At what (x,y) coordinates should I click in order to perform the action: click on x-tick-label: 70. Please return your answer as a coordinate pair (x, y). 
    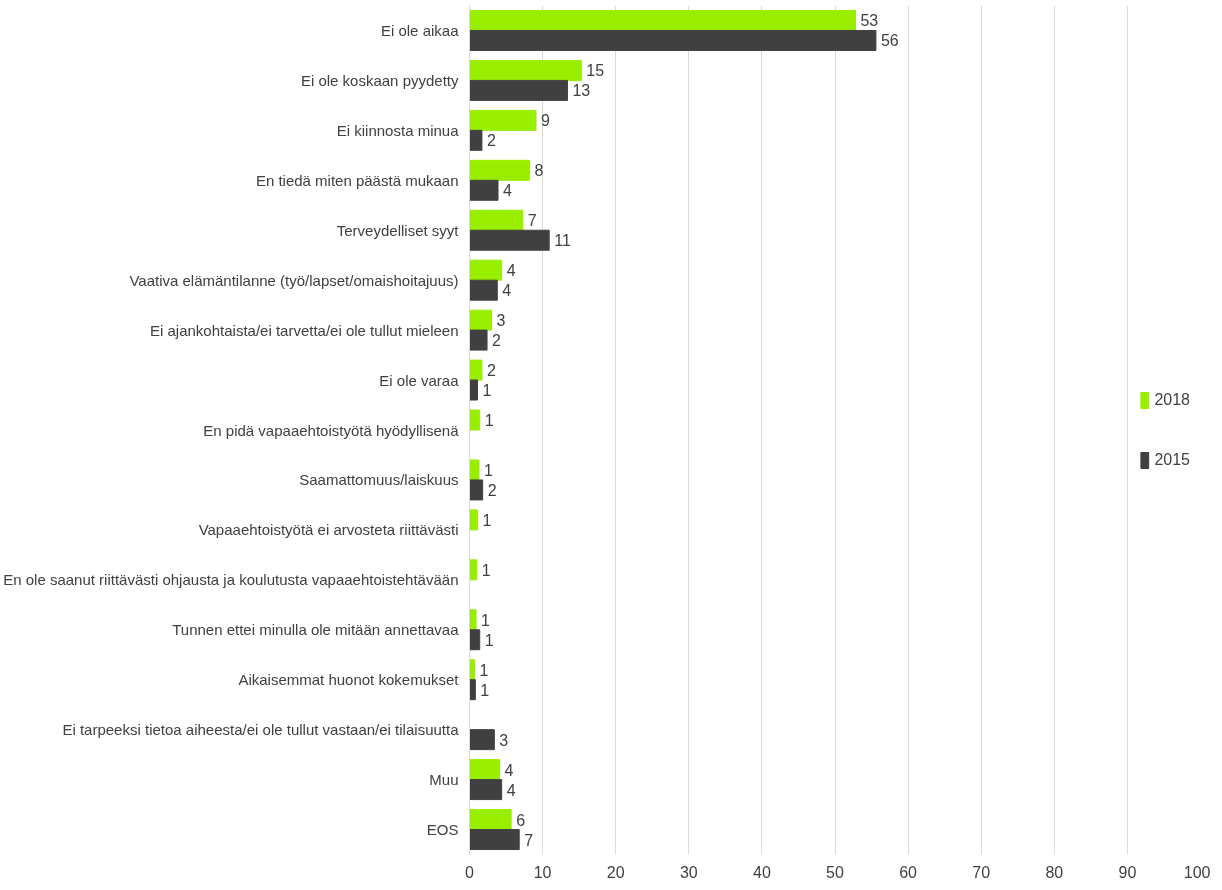
    Looking at the image, I should click on (981, 872).